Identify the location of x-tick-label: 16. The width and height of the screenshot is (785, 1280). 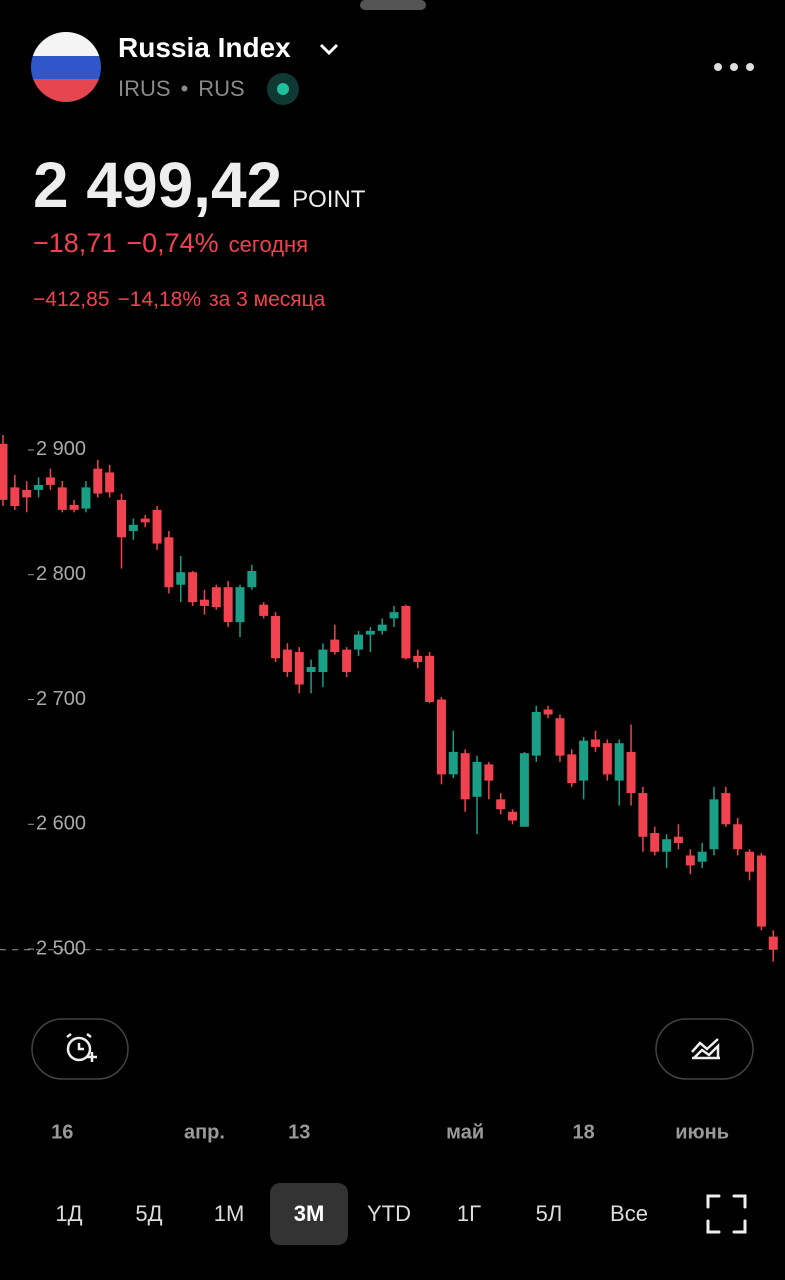
(62, 1132).